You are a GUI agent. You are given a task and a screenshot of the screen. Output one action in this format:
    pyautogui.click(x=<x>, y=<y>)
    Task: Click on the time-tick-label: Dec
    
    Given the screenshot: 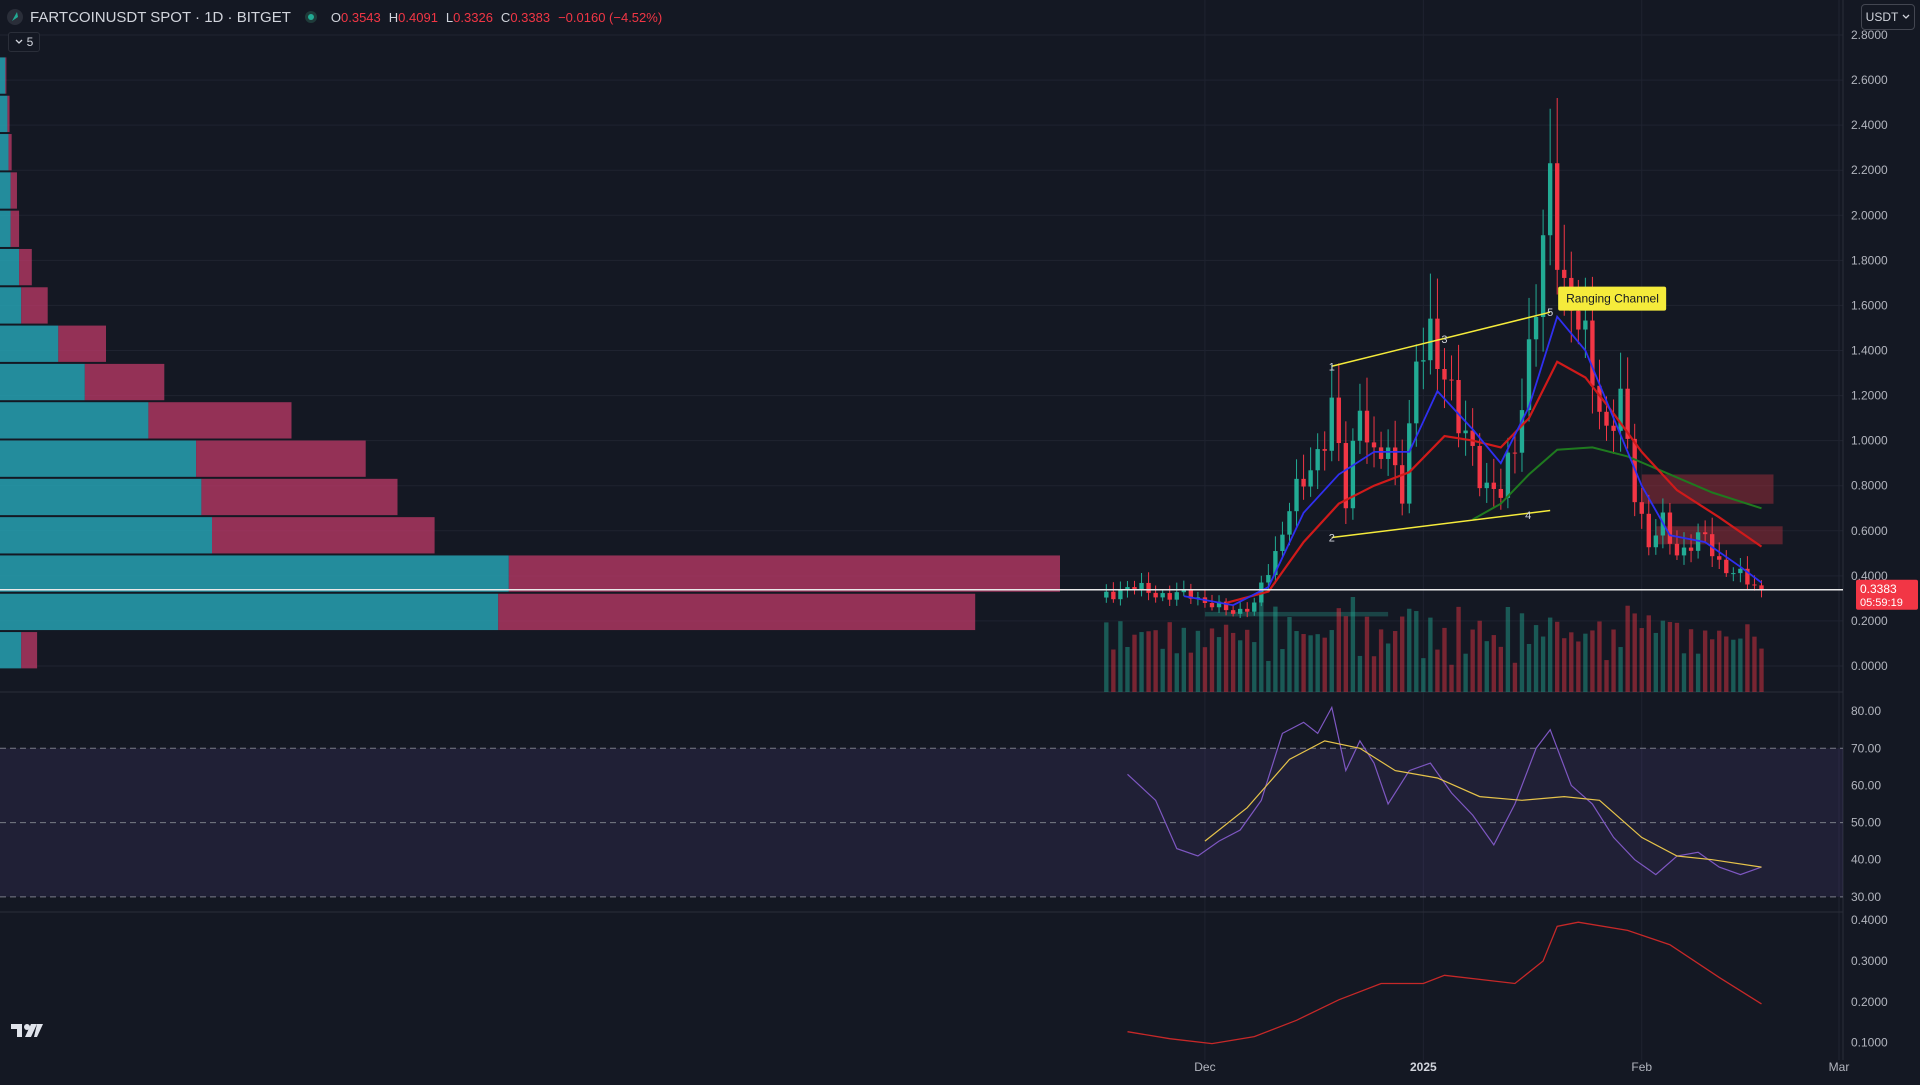 What is the action you would take?
    pyautogui.click(x=1204, y=1067)
    